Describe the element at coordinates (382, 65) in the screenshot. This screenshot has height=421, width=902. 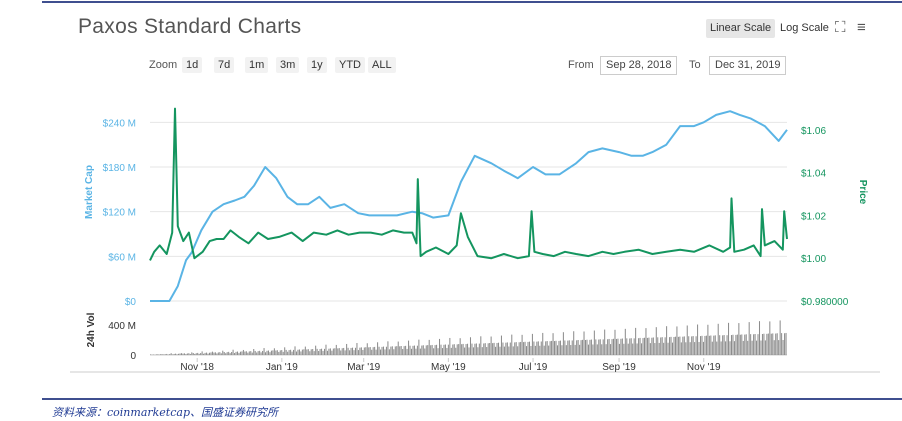
I see `zoom-all-button: ALL` at that location.